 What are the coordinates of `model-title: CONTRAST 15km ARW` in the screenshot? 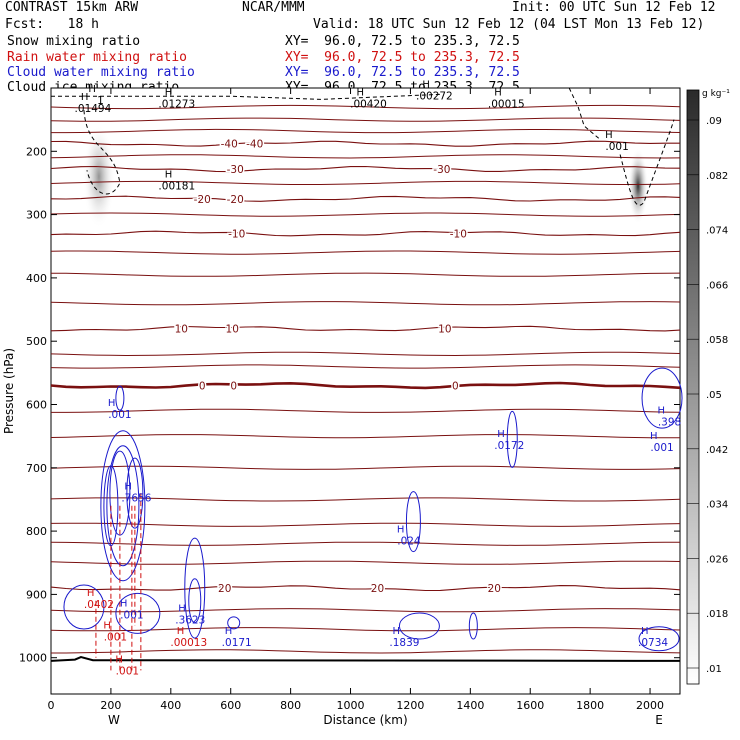 It's located at (72, 7).